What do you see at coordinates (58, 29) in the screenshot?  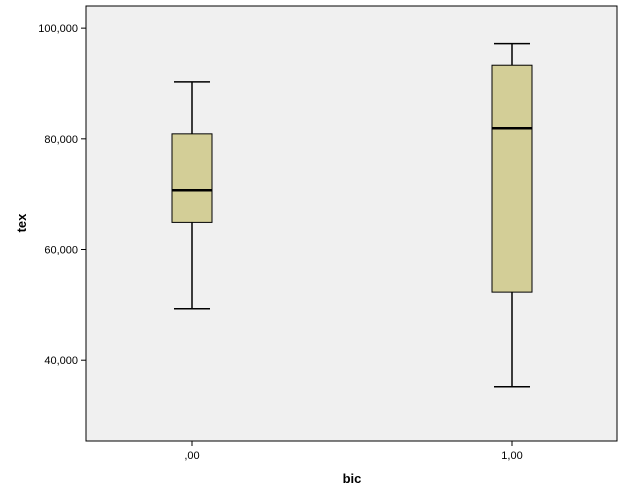 I see `y-tick-label: 100,000` at bounding box center [58, 29].